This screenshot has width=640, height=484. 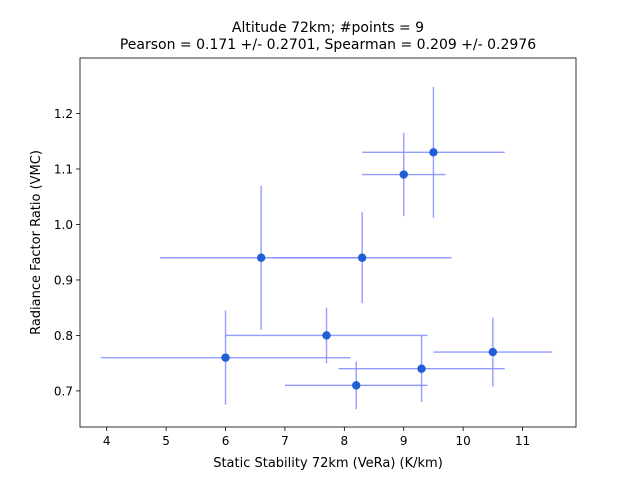 I want to click on x-tick-label: 11, so click(x=522, y=441).